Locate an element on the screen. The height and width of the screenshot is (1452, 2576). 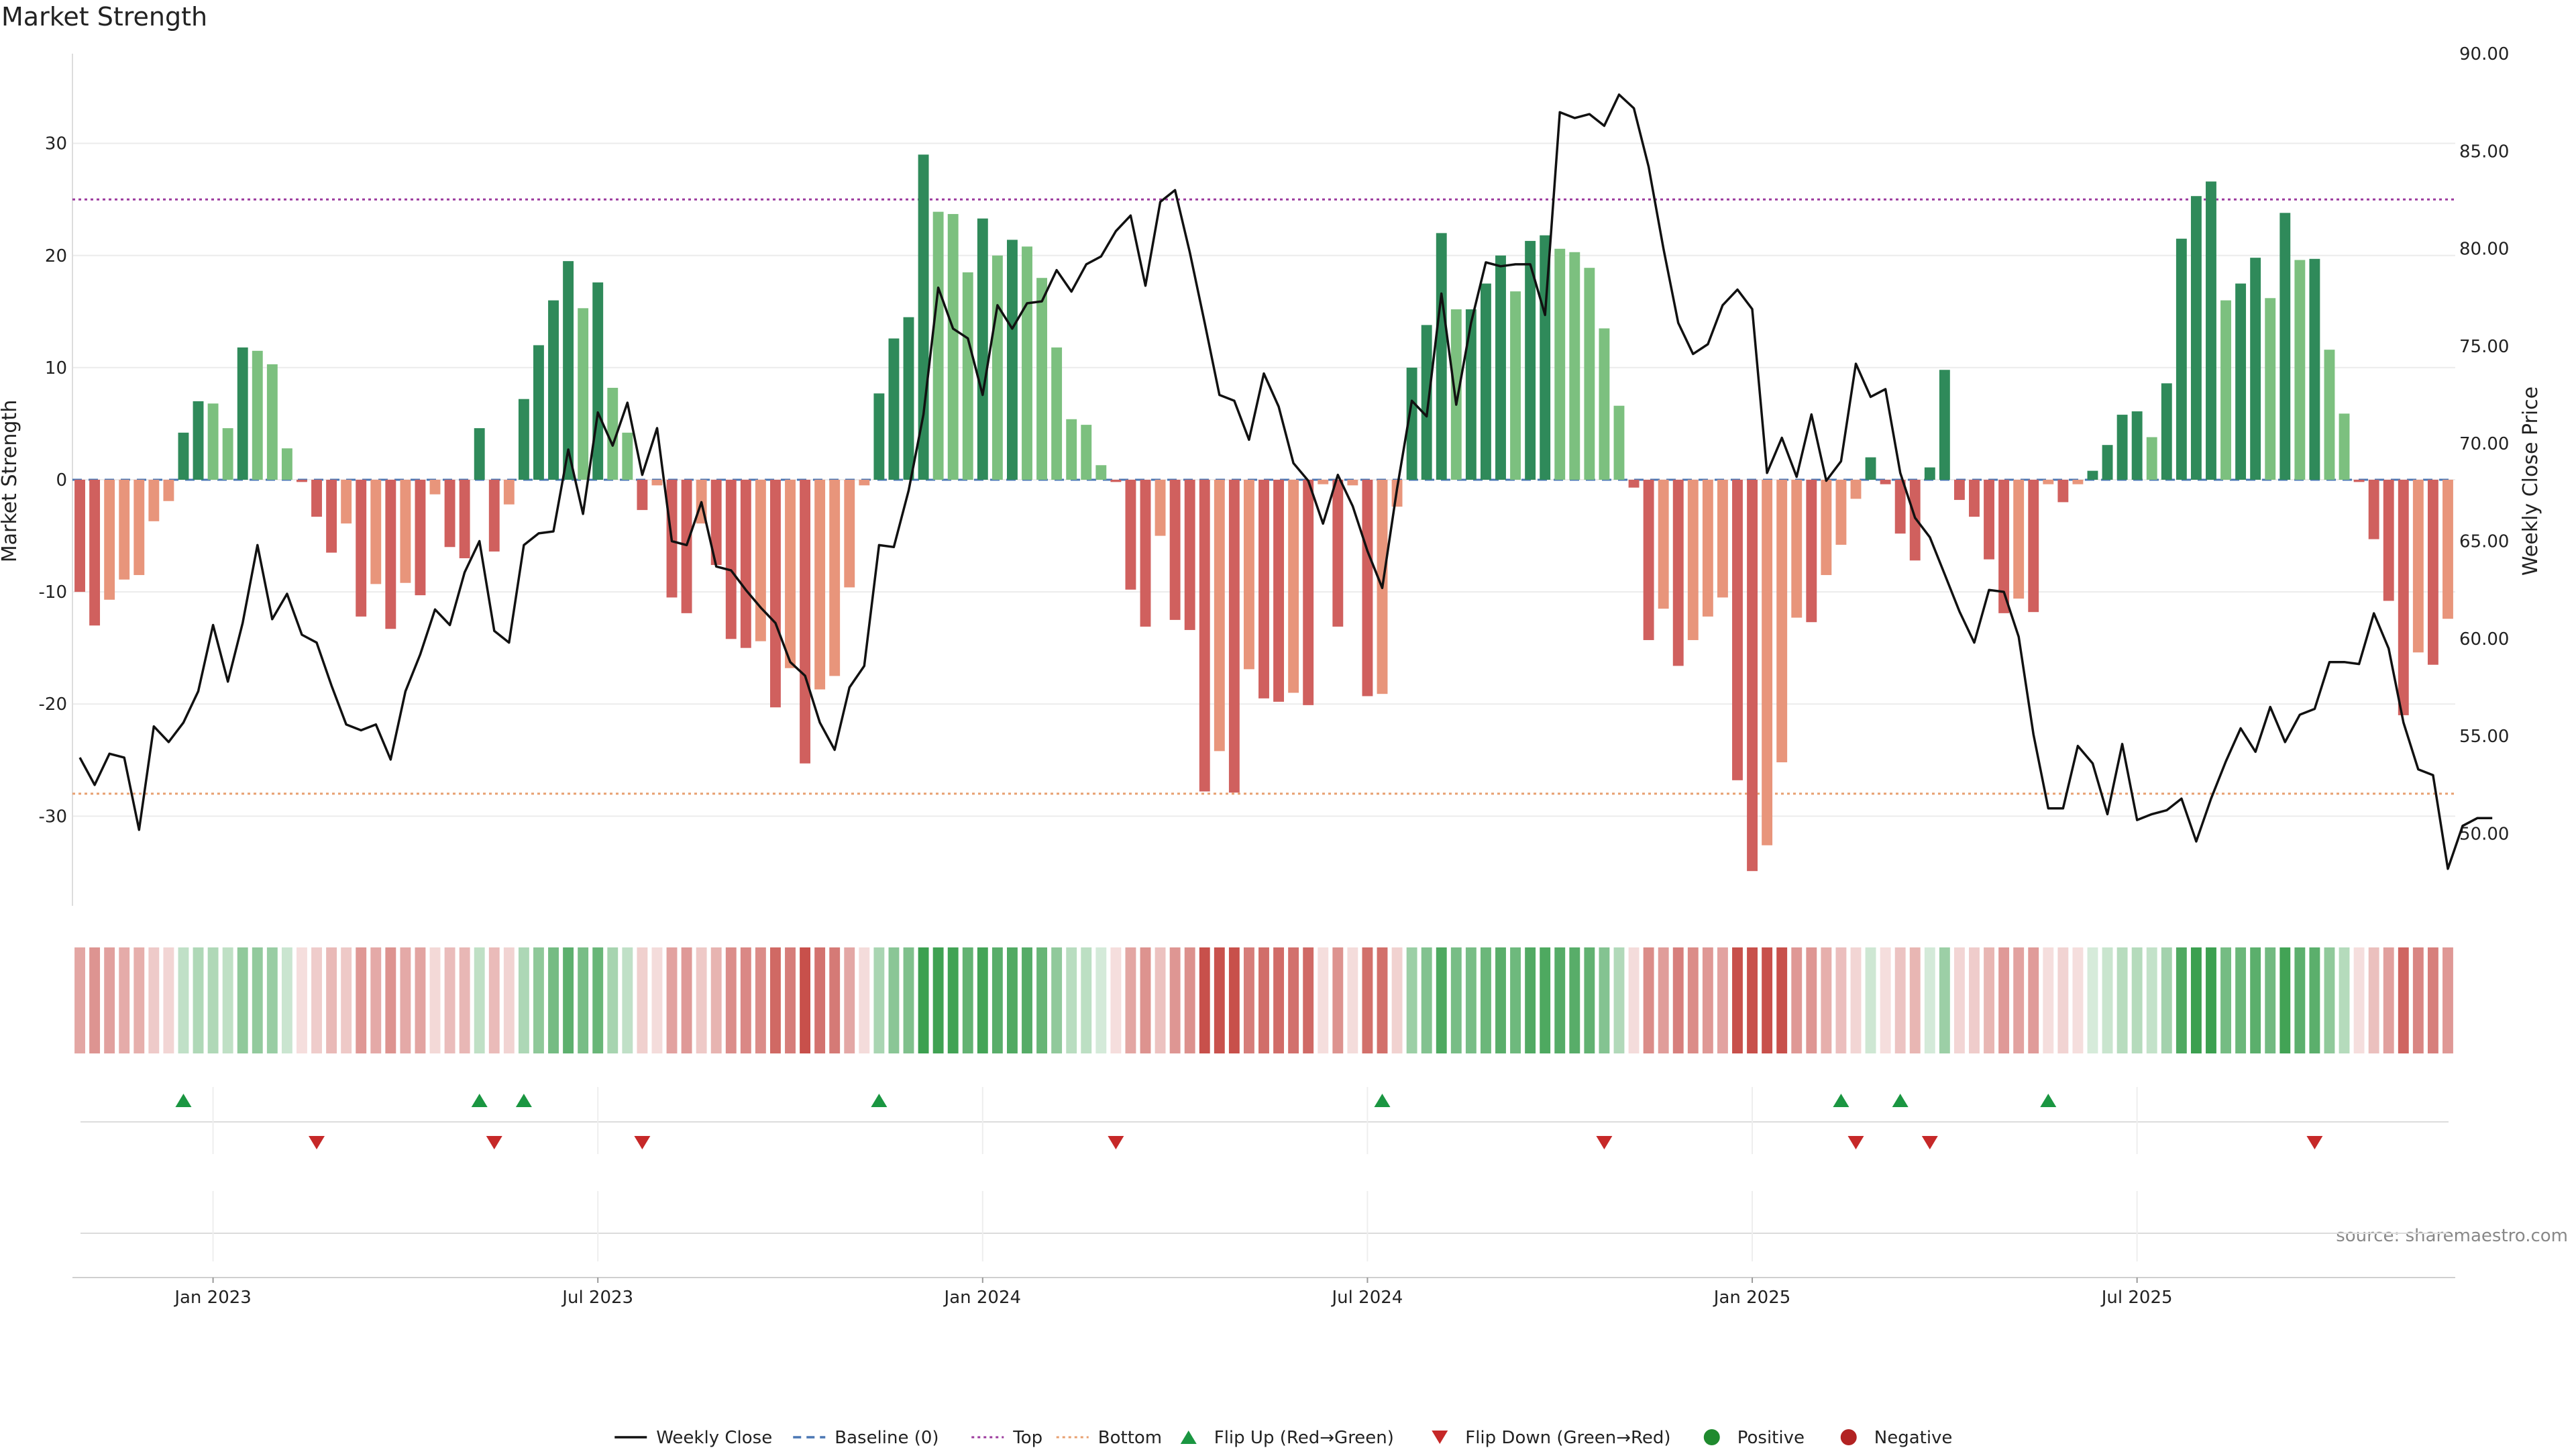
y-tick-left: -20 is located at coordinates (53, 705).